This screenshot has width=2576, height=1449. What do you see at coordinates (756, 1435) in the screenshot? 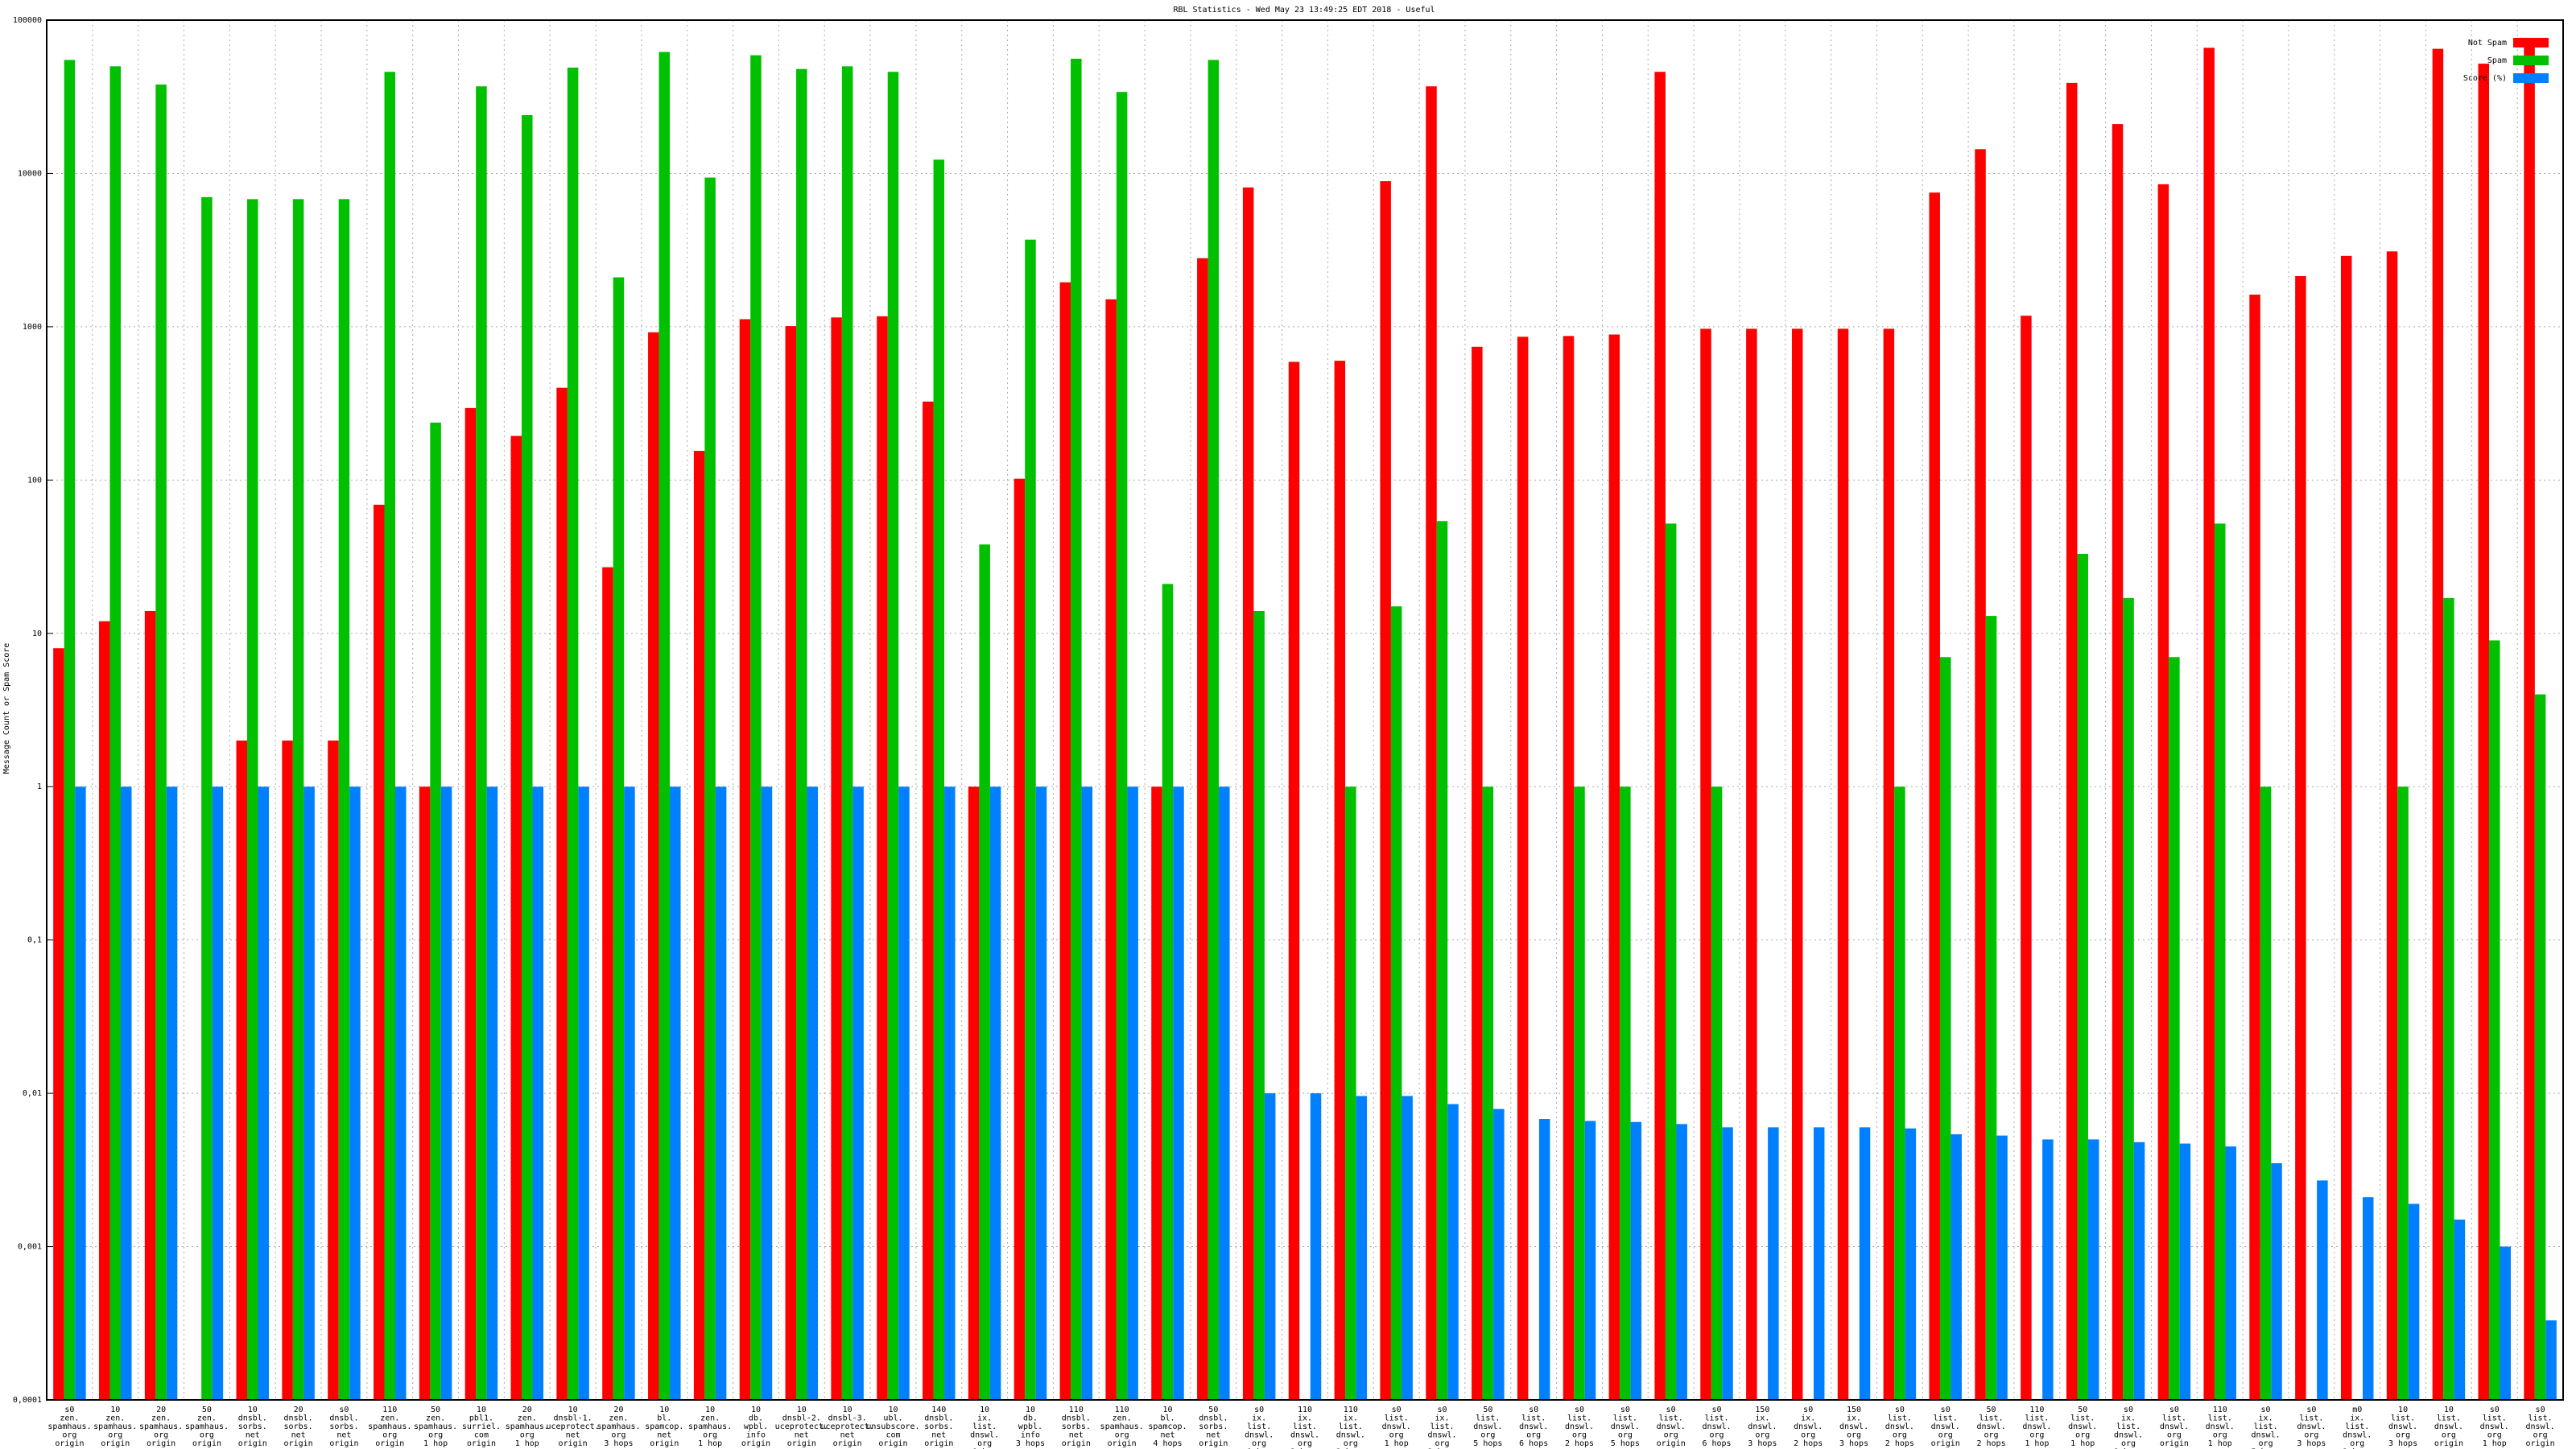
I see `x-tick-label-line: info` at bounding box center [756, 1435].